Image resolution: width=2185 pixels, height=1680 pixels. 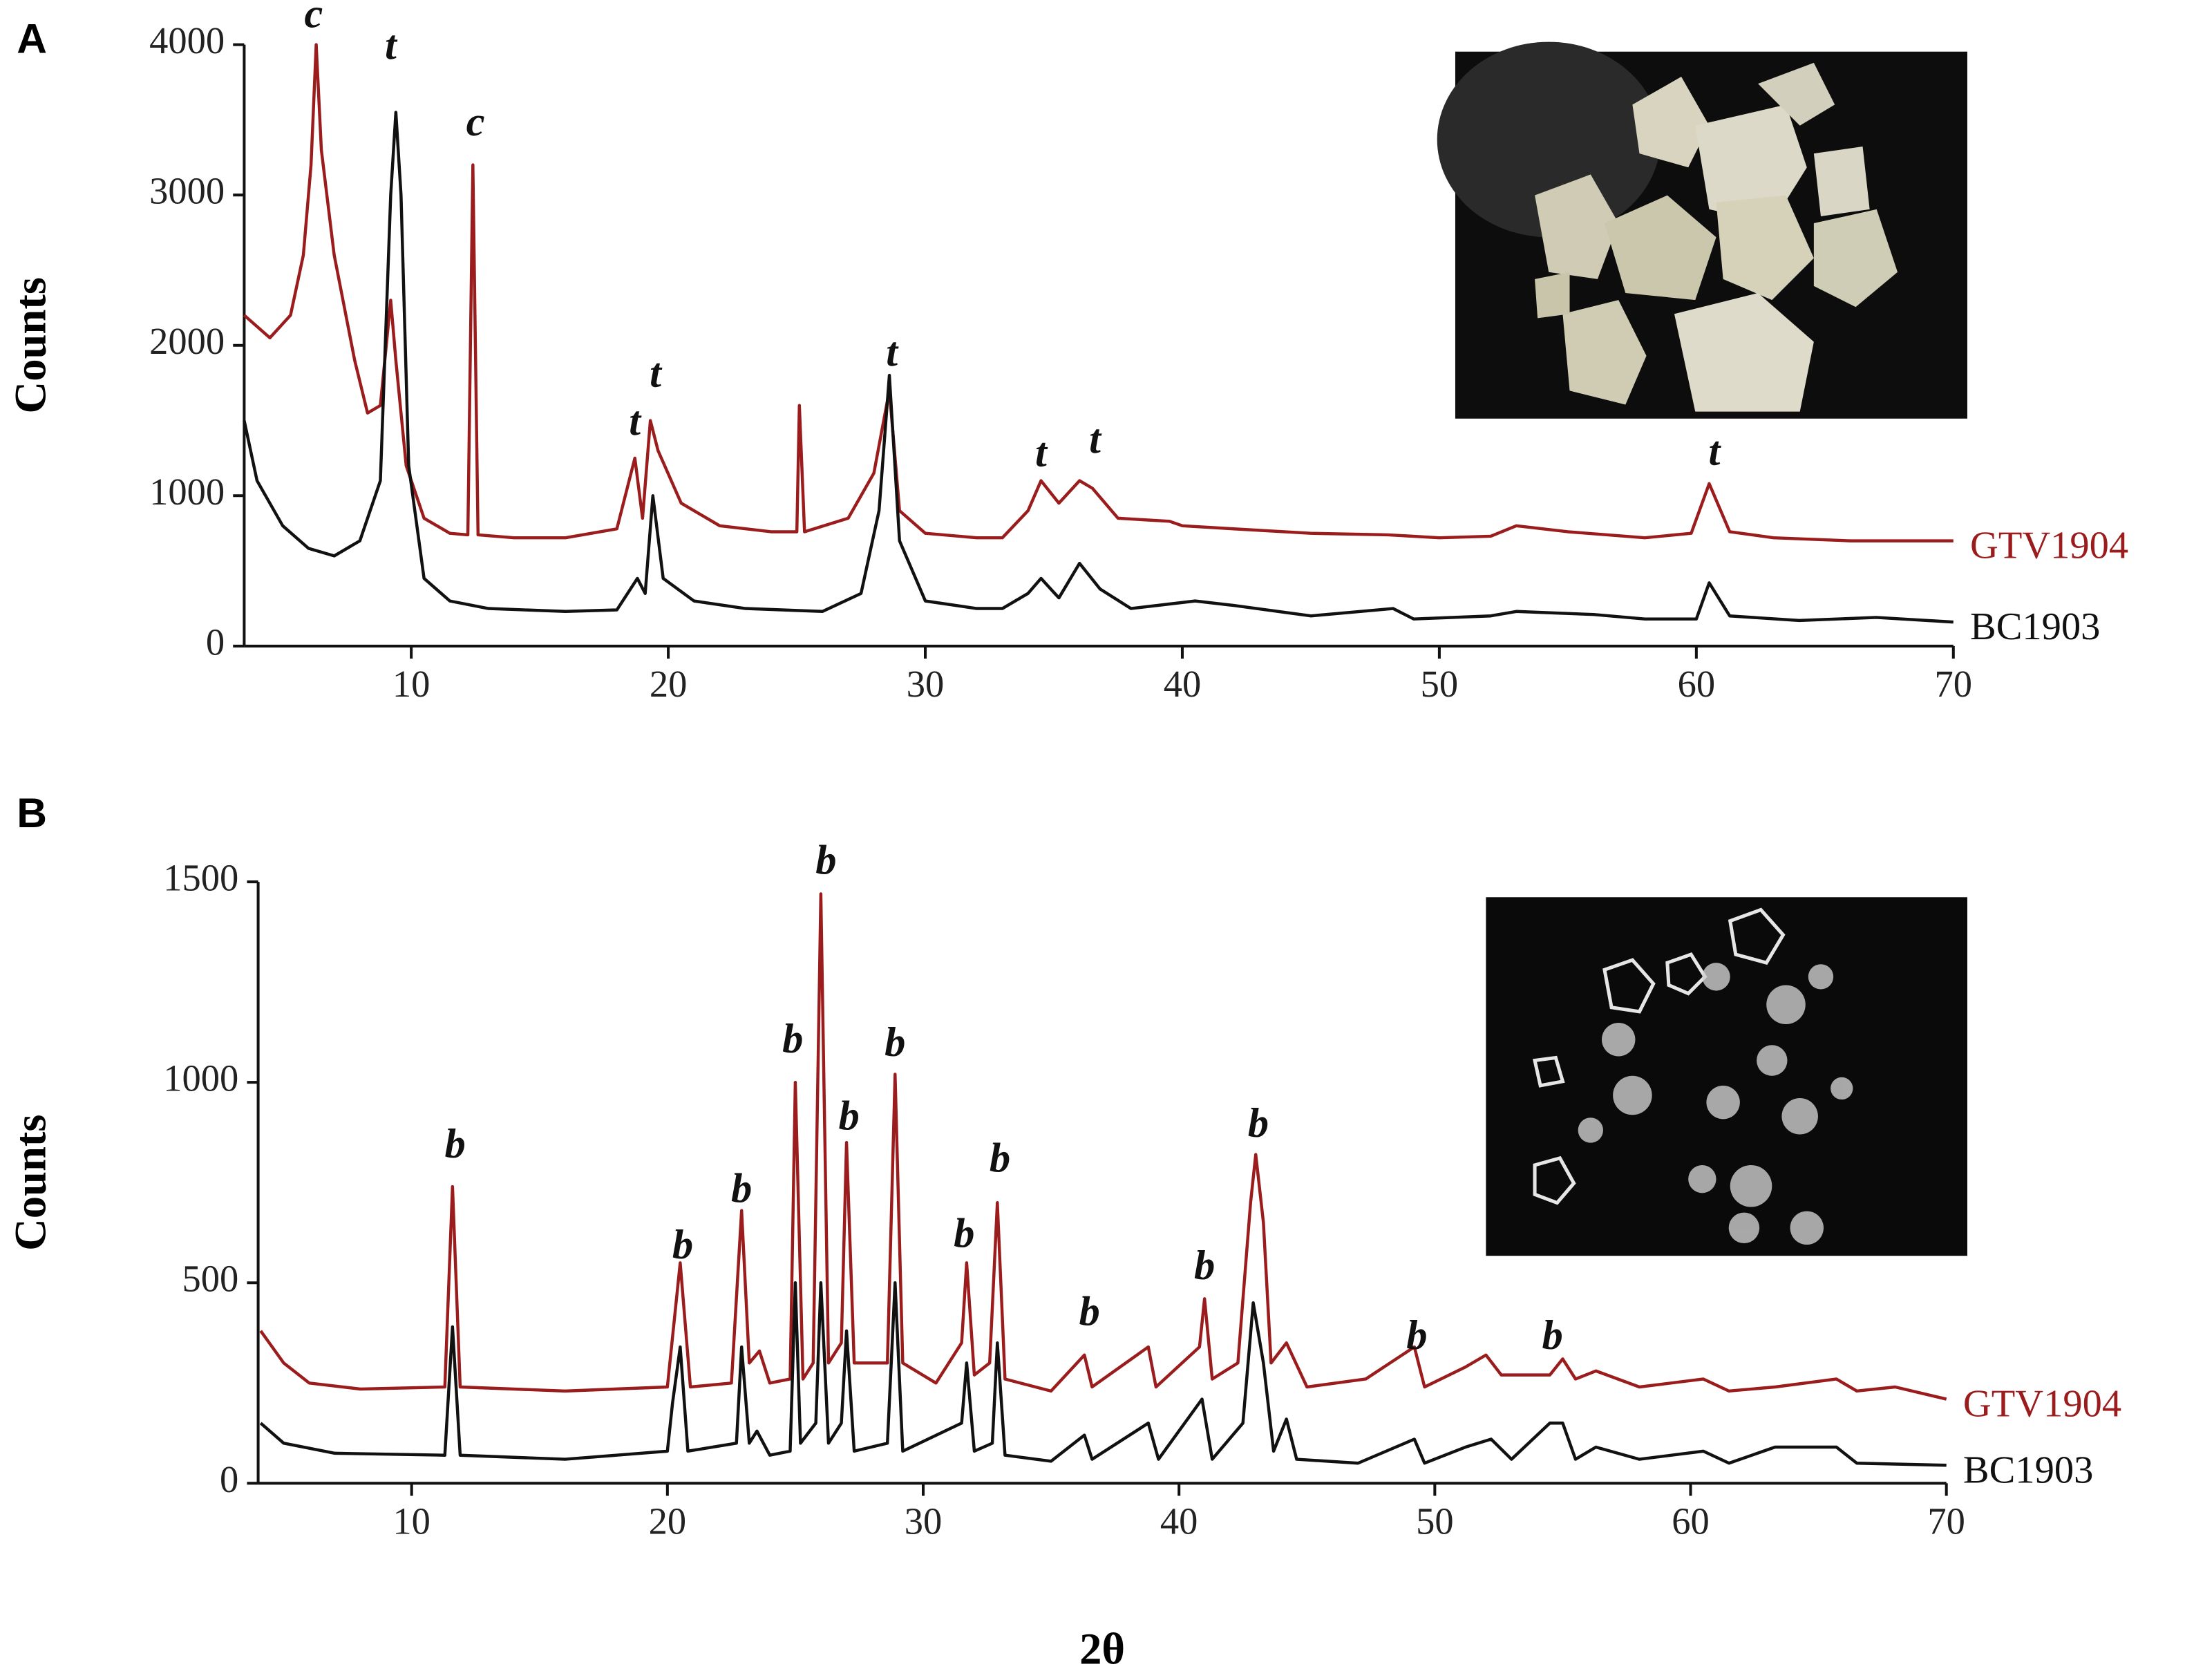 What do you see at coordinates (1702, 230) in the screenshot?
I see `inset-photo-a` at bounding box center [1702, 230].